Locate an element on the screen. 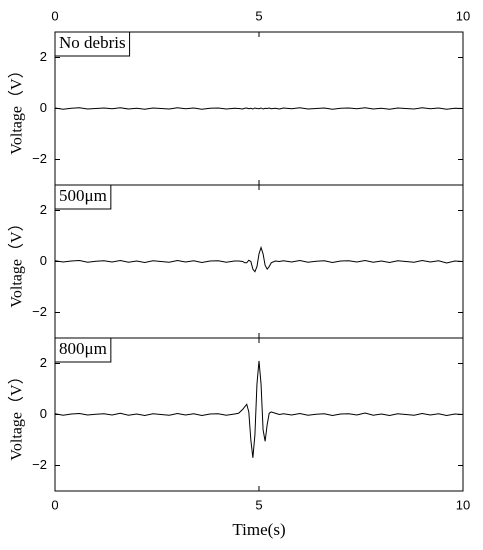 This screenshot has width=483, height=550. panel-label: No debris is located at coordinates (92, 42).